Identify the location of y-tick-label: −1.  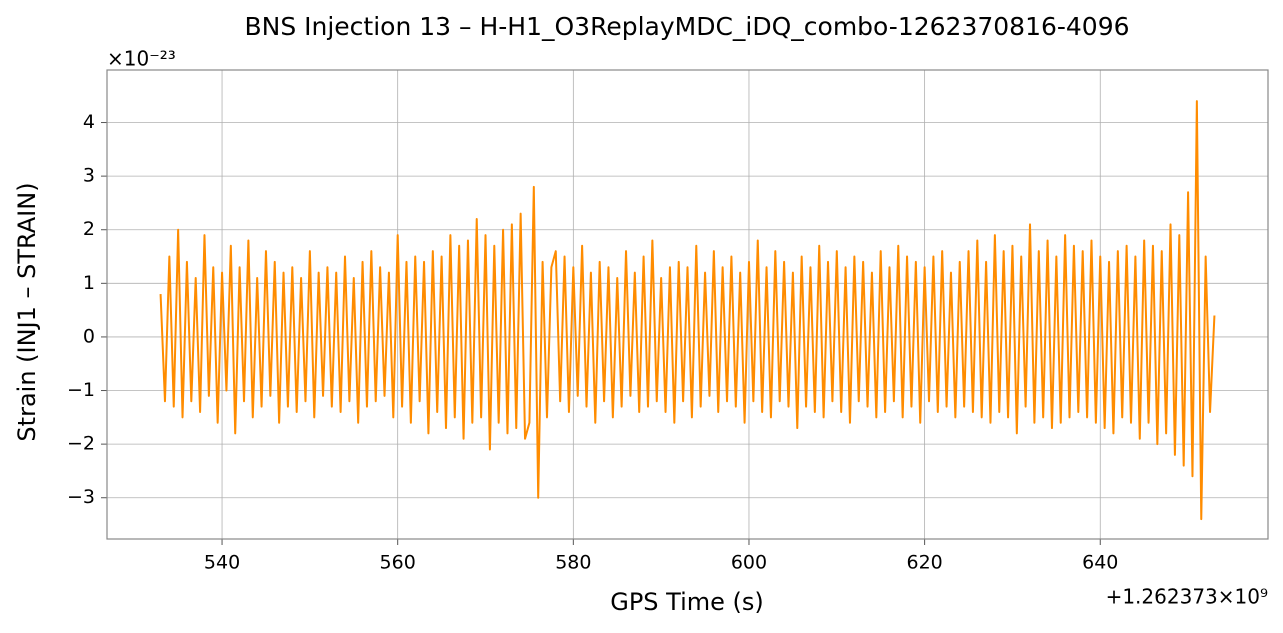
(81, 390).